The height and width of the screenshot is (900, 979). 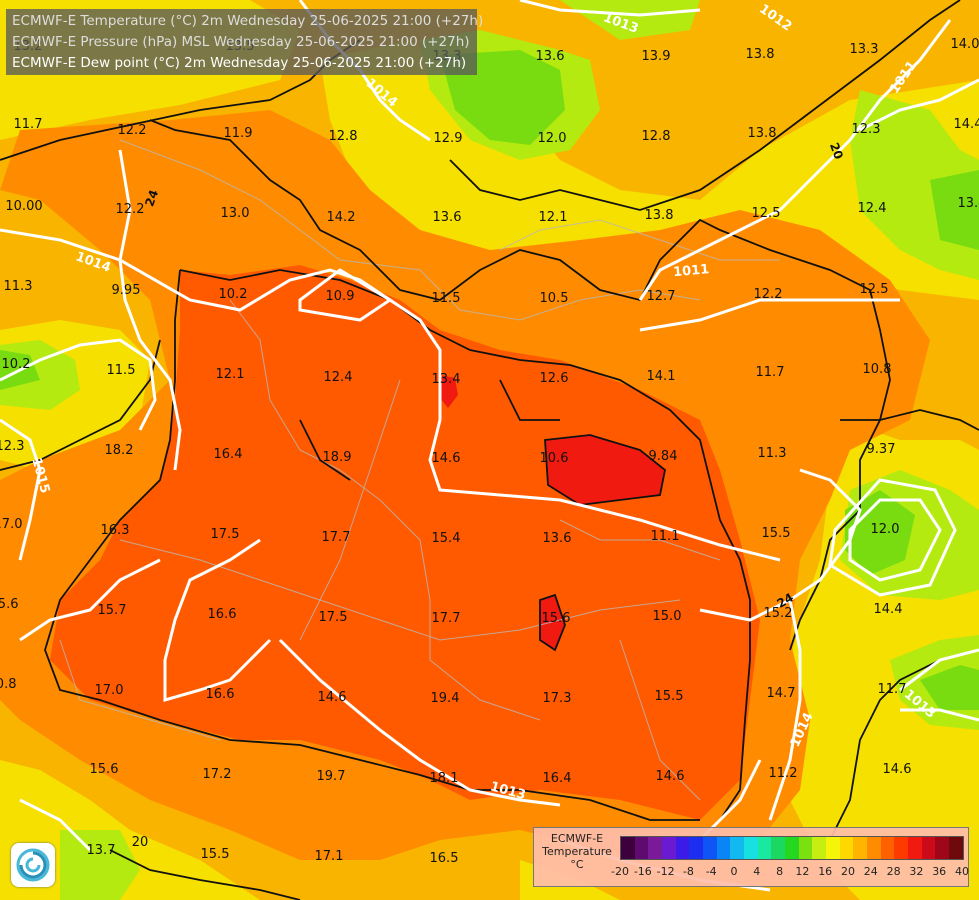 What do you see at coordinates (734, 871) in the screenshot?
I see `legend-tick-label: 0` at bounding box center [734, 871].